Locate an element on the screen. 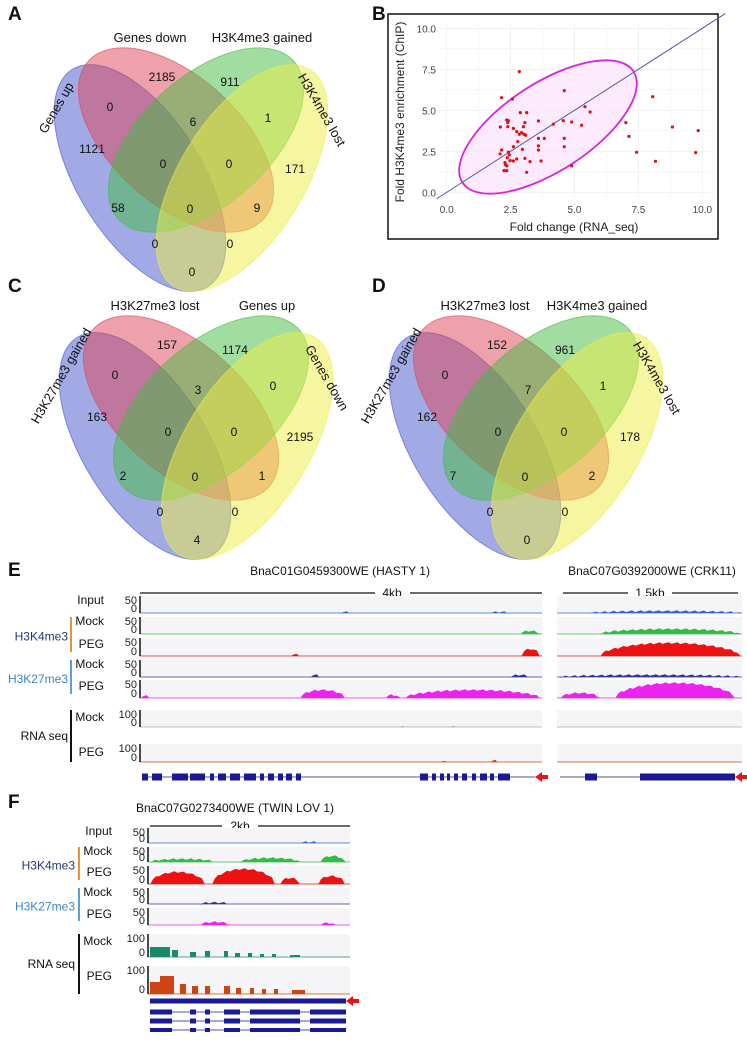 The height and width of the screenshot is (1043, 747). venn-set-label: H3K27me3 lost is located at coordinates (155, 305).